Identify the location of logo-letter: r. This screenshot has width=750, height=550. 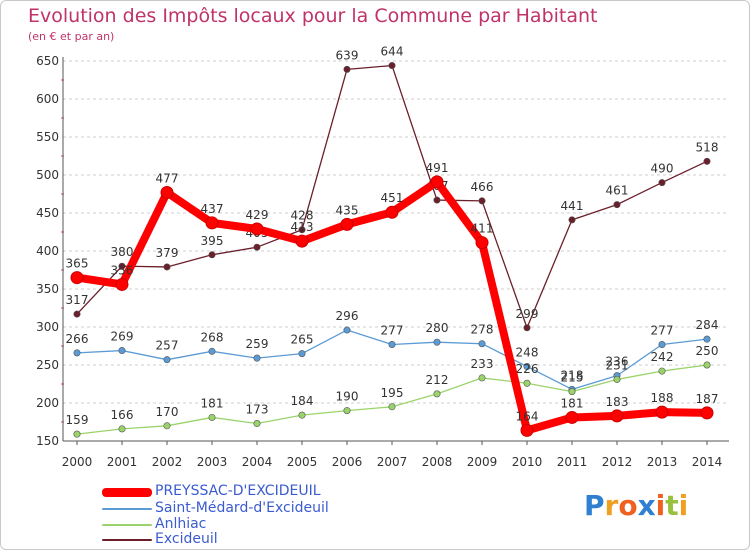
(611, 505).